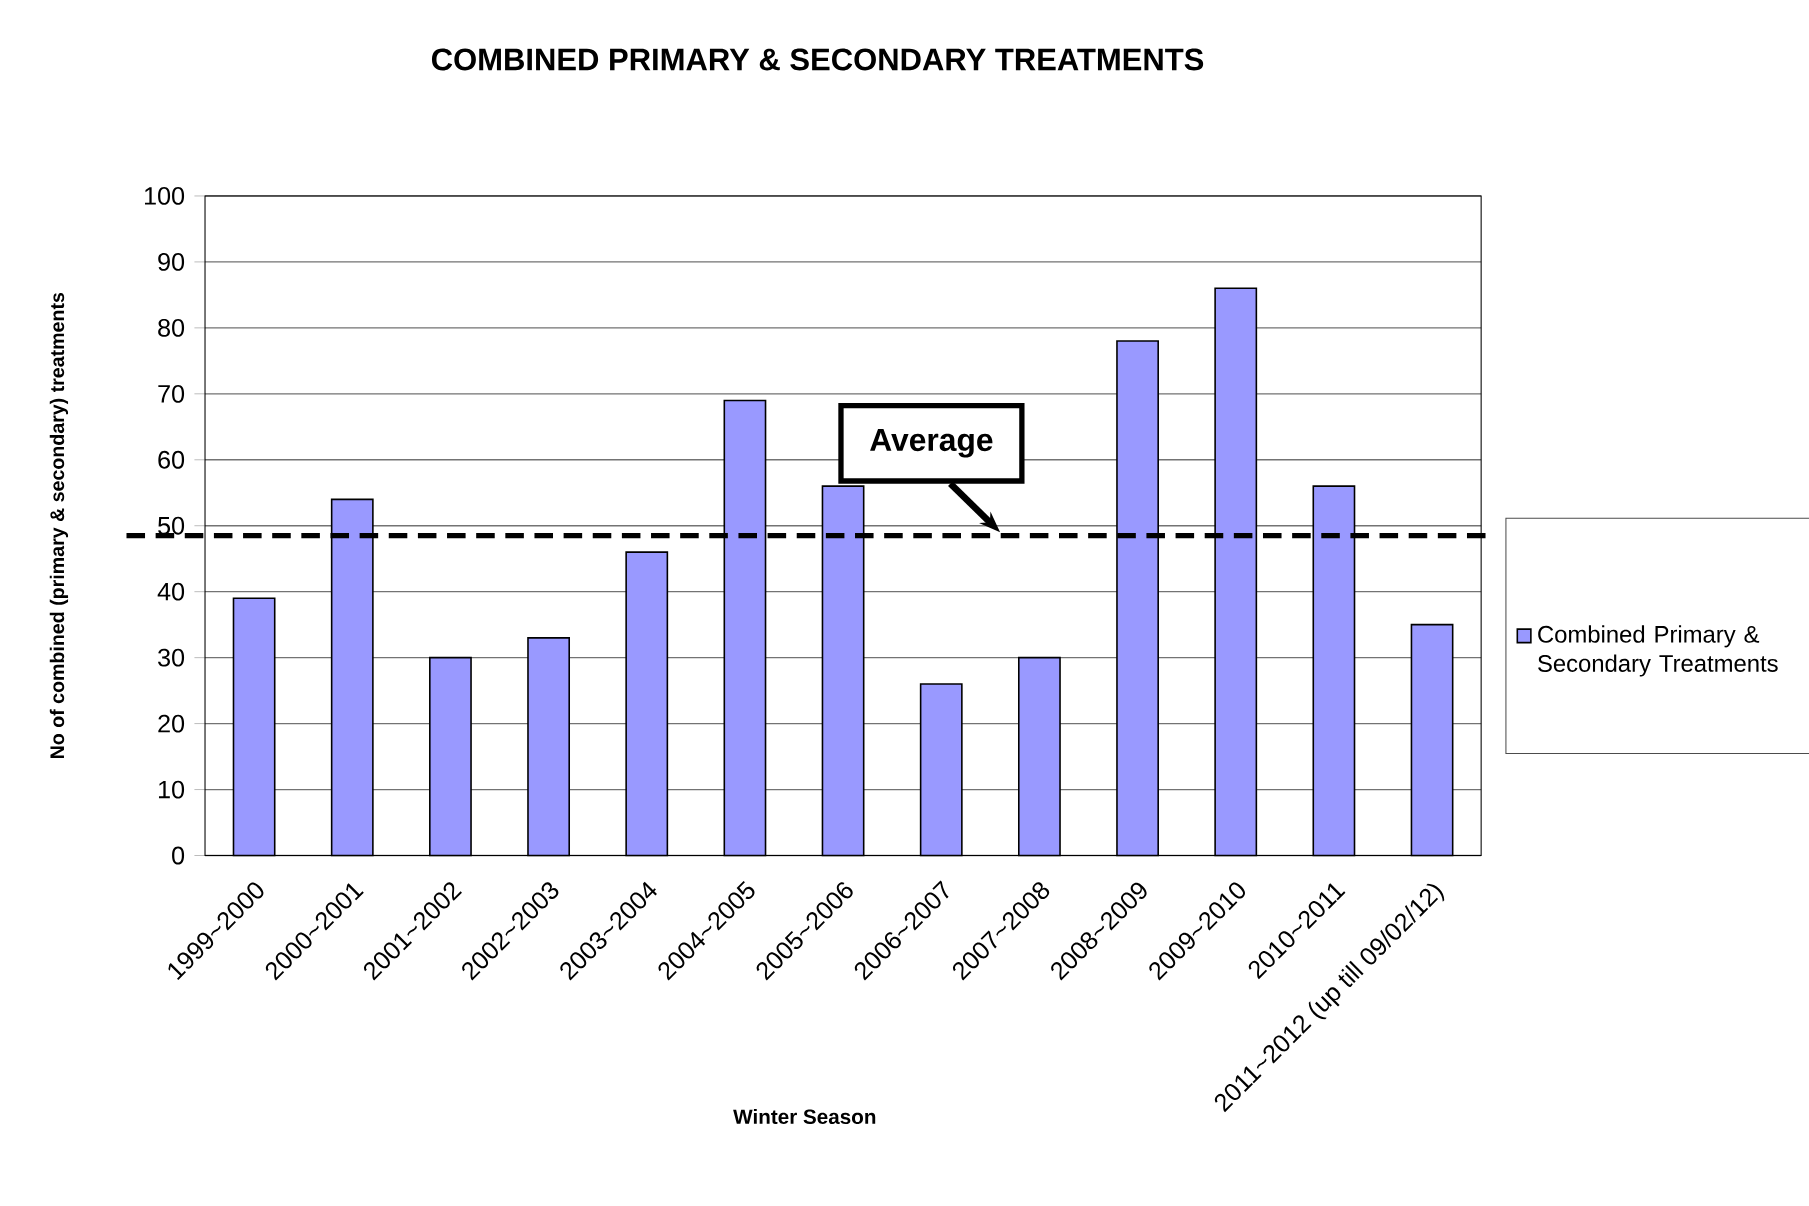 The height and width of the screenshot is (1206, 1809). Describe the element at coordinates (171, 789) in the screenshot. I see `y-tick-label: 10` at that location.